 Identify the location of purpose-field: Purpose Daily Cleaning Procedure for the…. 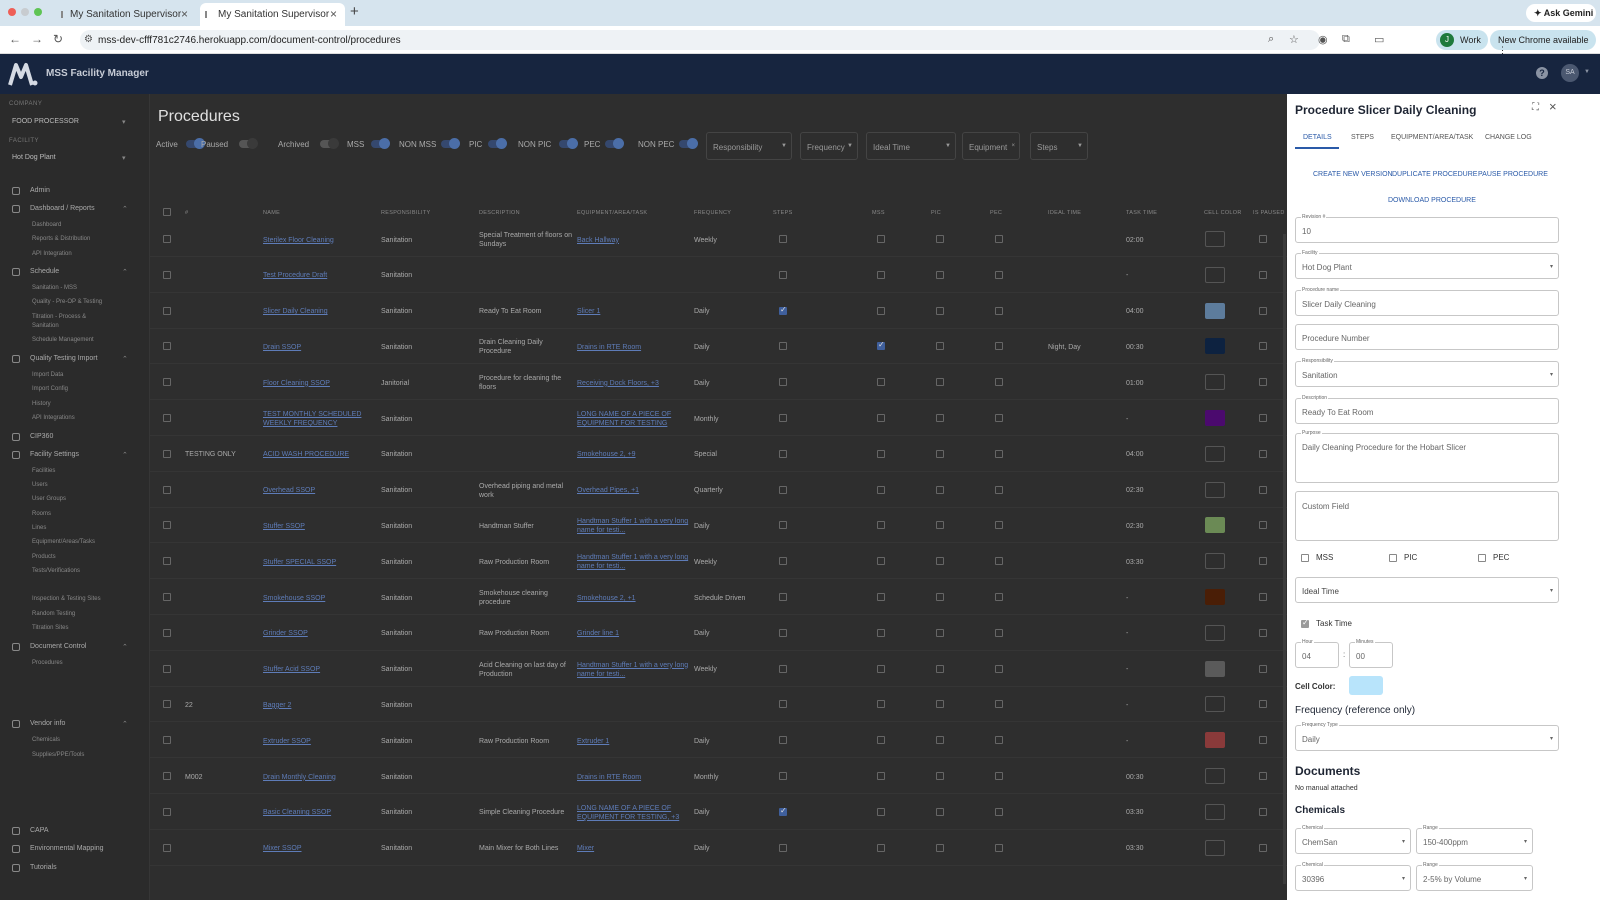
(1427, 456).